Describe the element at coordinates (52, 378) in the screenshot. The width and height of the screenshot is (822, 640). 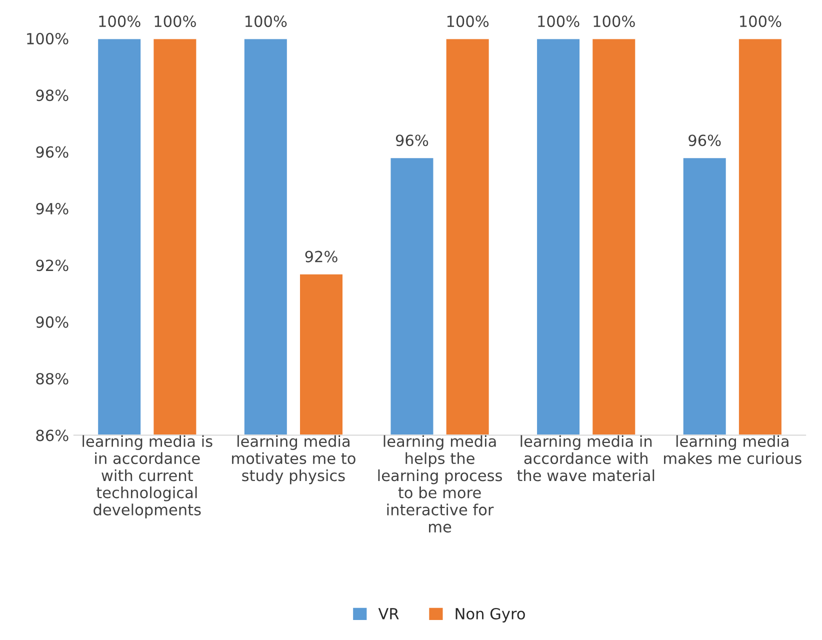
I see `y-tick-label: 88%` at that location.